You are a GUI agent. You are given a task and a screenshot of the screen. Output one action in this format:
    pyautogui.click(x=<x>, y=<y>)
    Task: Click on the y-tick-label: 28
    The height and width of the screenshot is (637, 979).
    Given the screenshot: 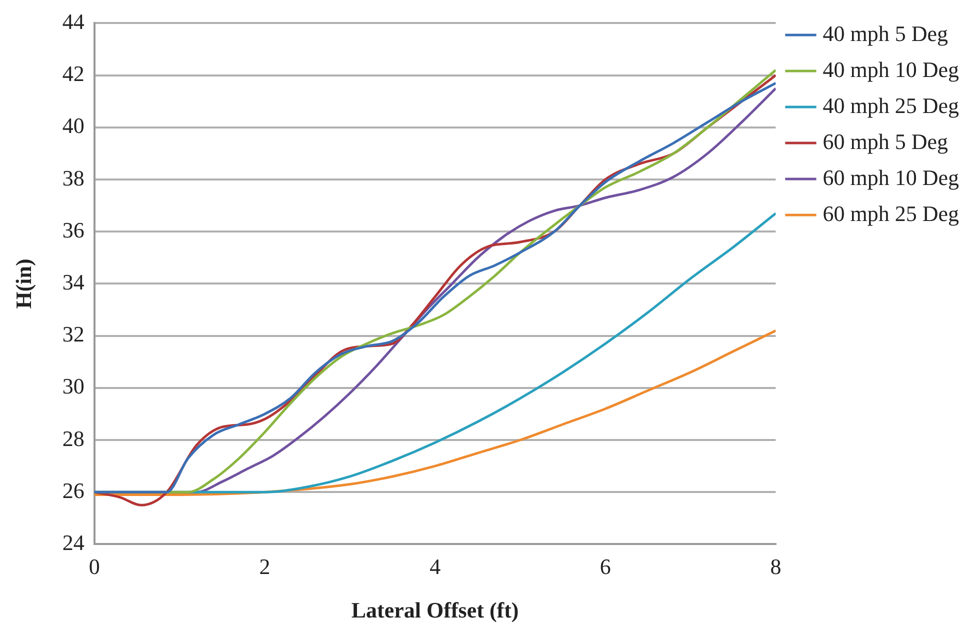 What is the action you would take?
    pyautogui.click(x=73, y=438)
    